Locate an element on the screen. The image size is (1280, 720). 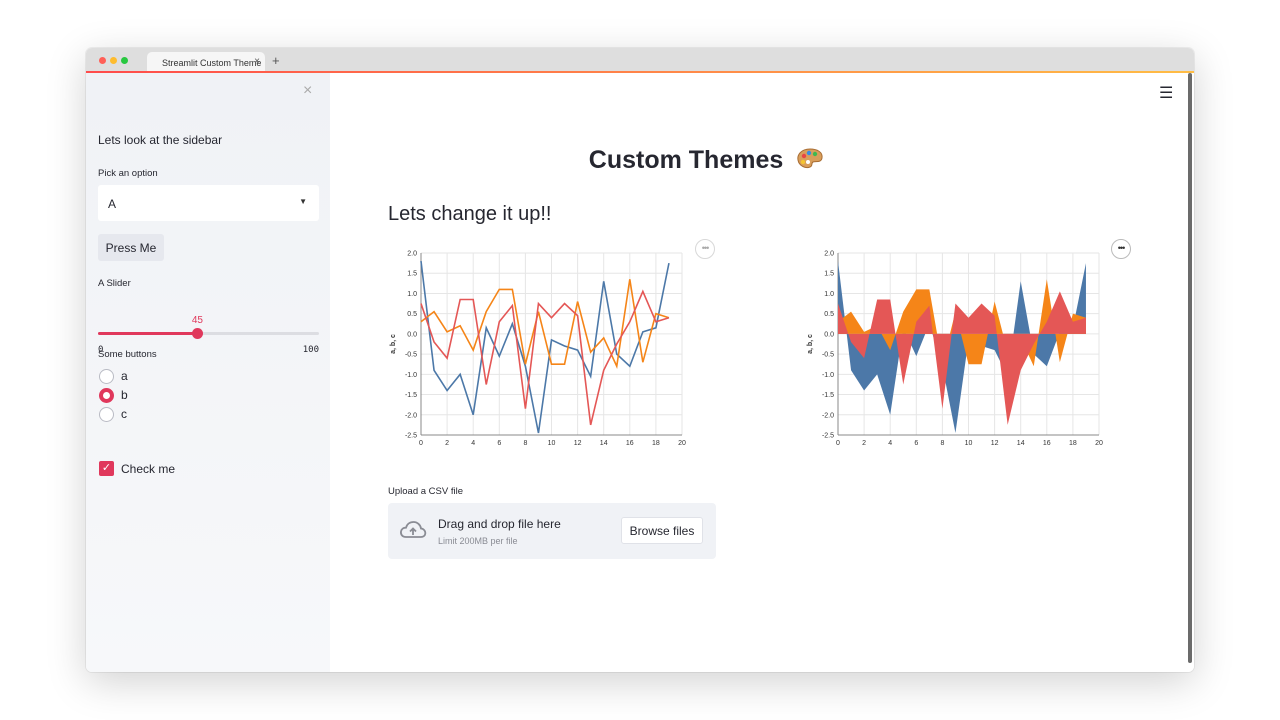
uploader-label: Upload a CSV file is located at coordinates (425, 491).